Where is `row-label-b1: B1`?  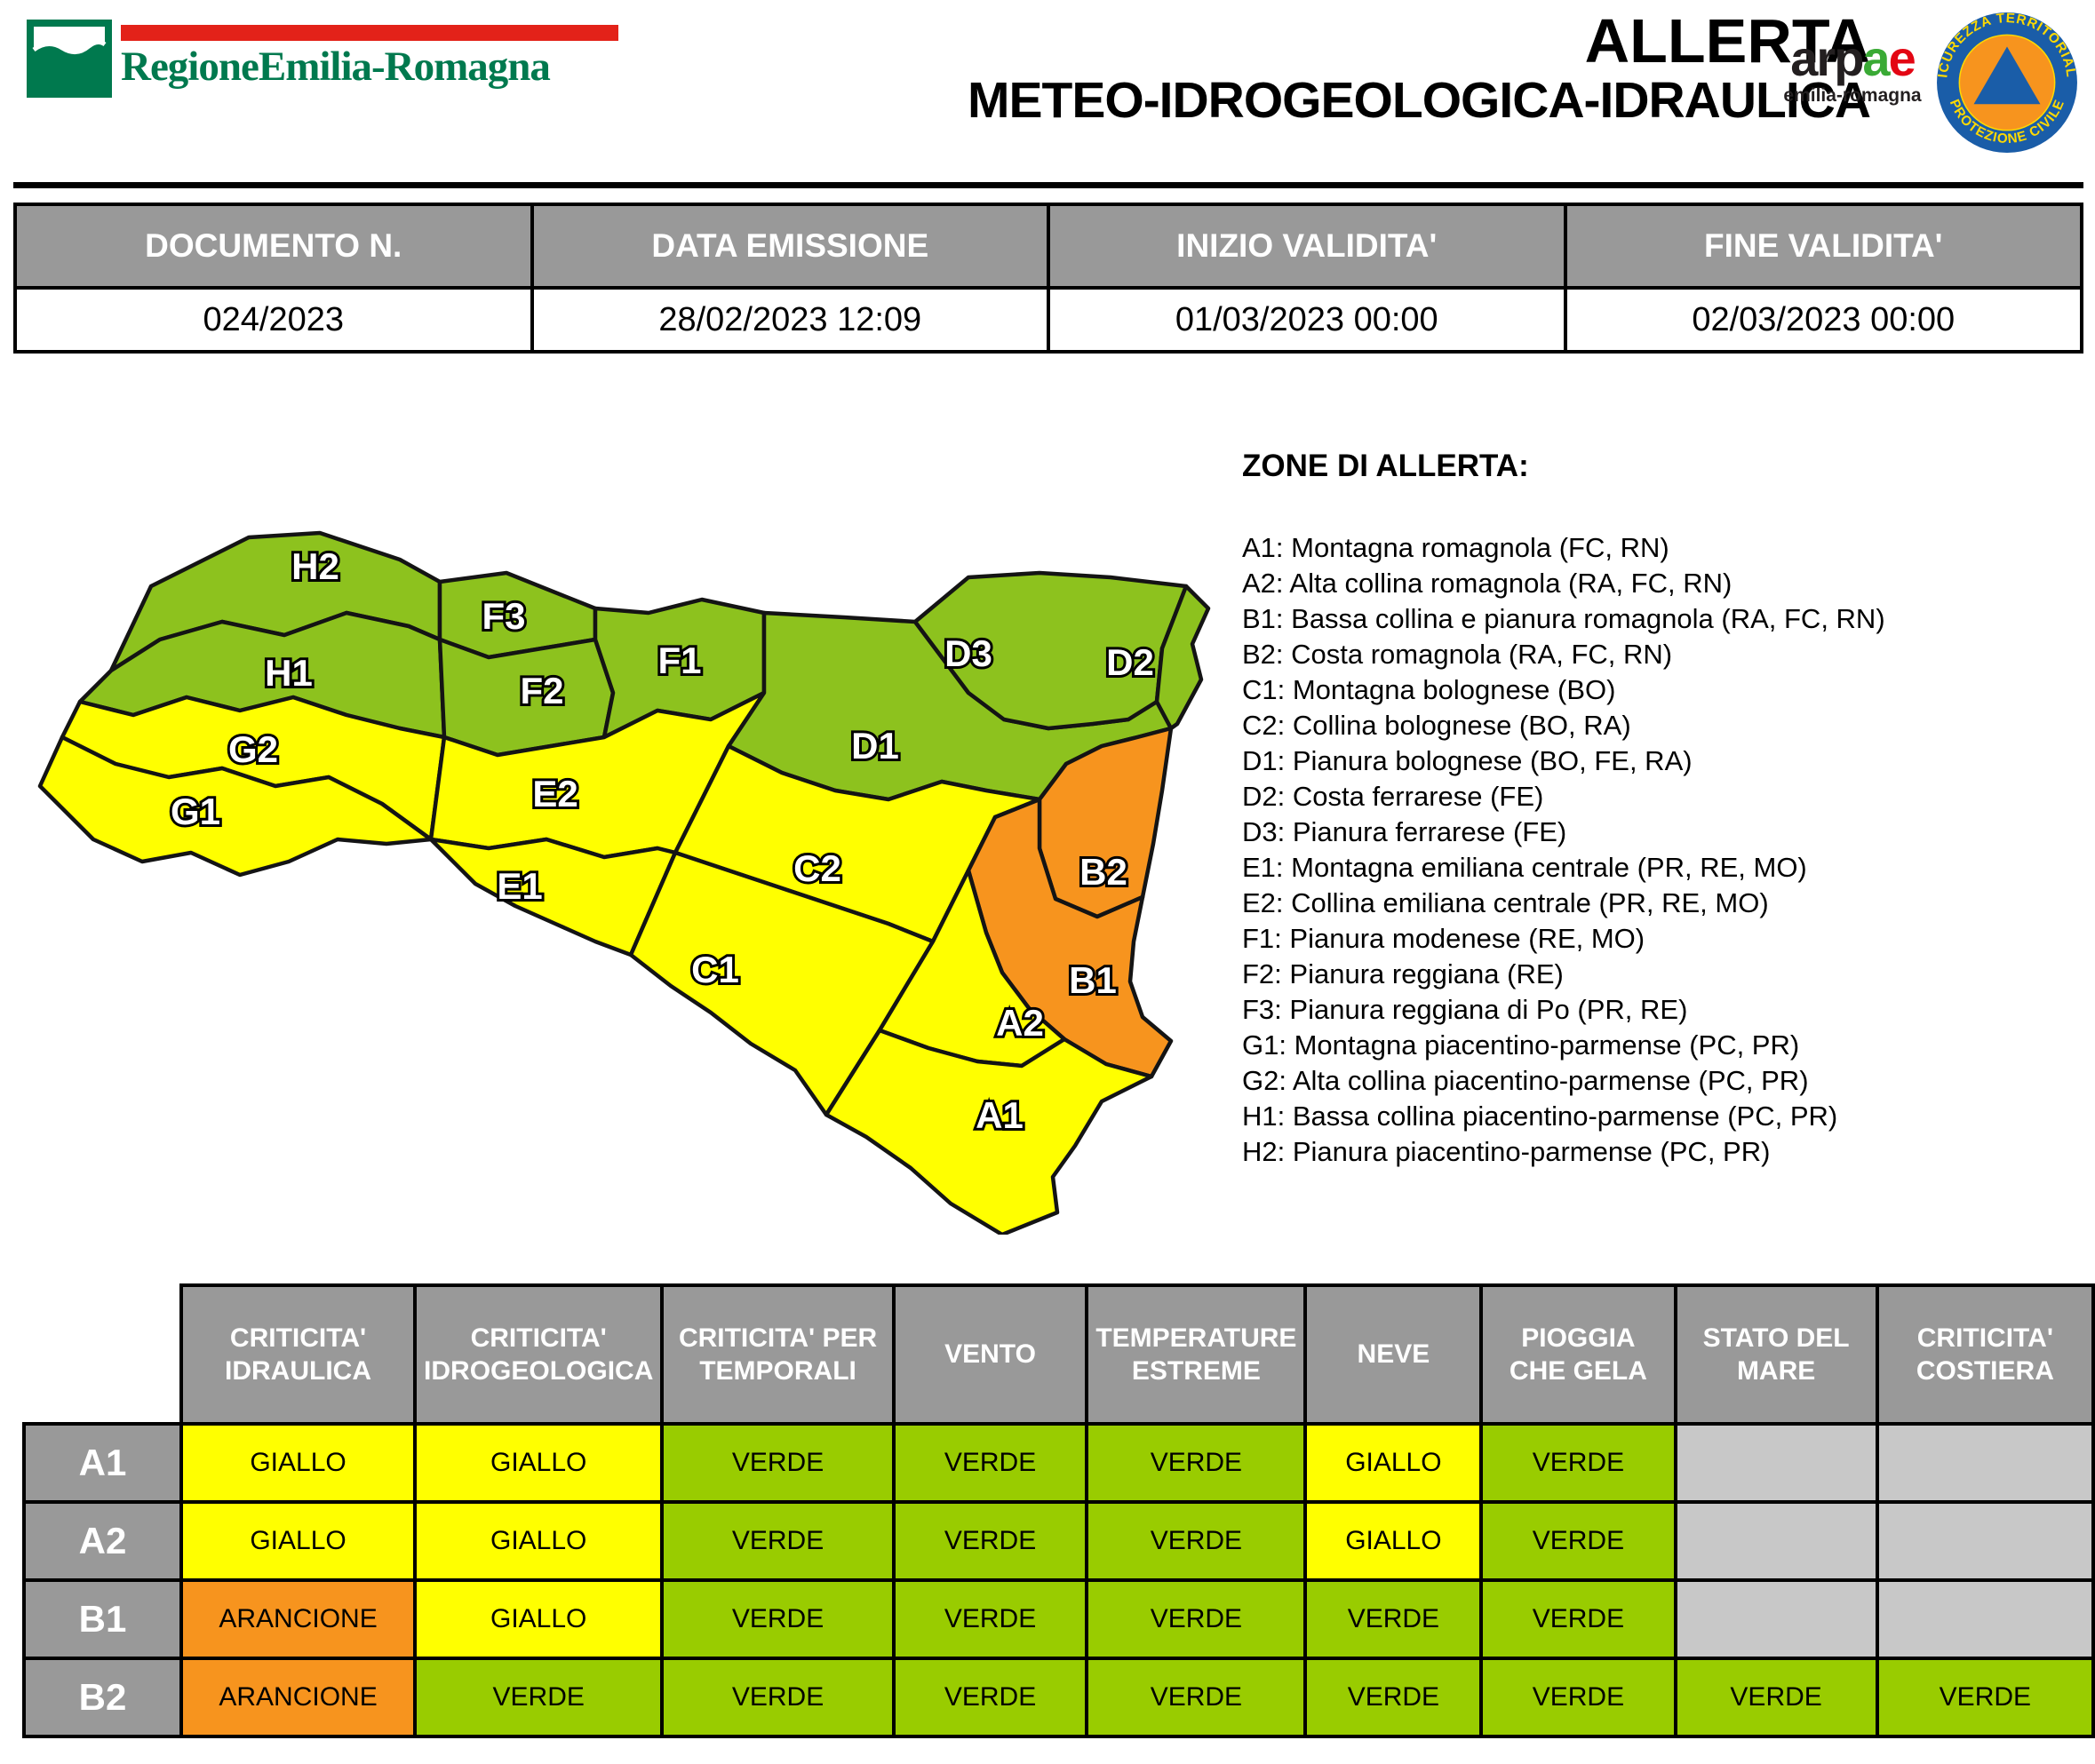
row-label-b1: B1 is located at coordinates (103, 1619).